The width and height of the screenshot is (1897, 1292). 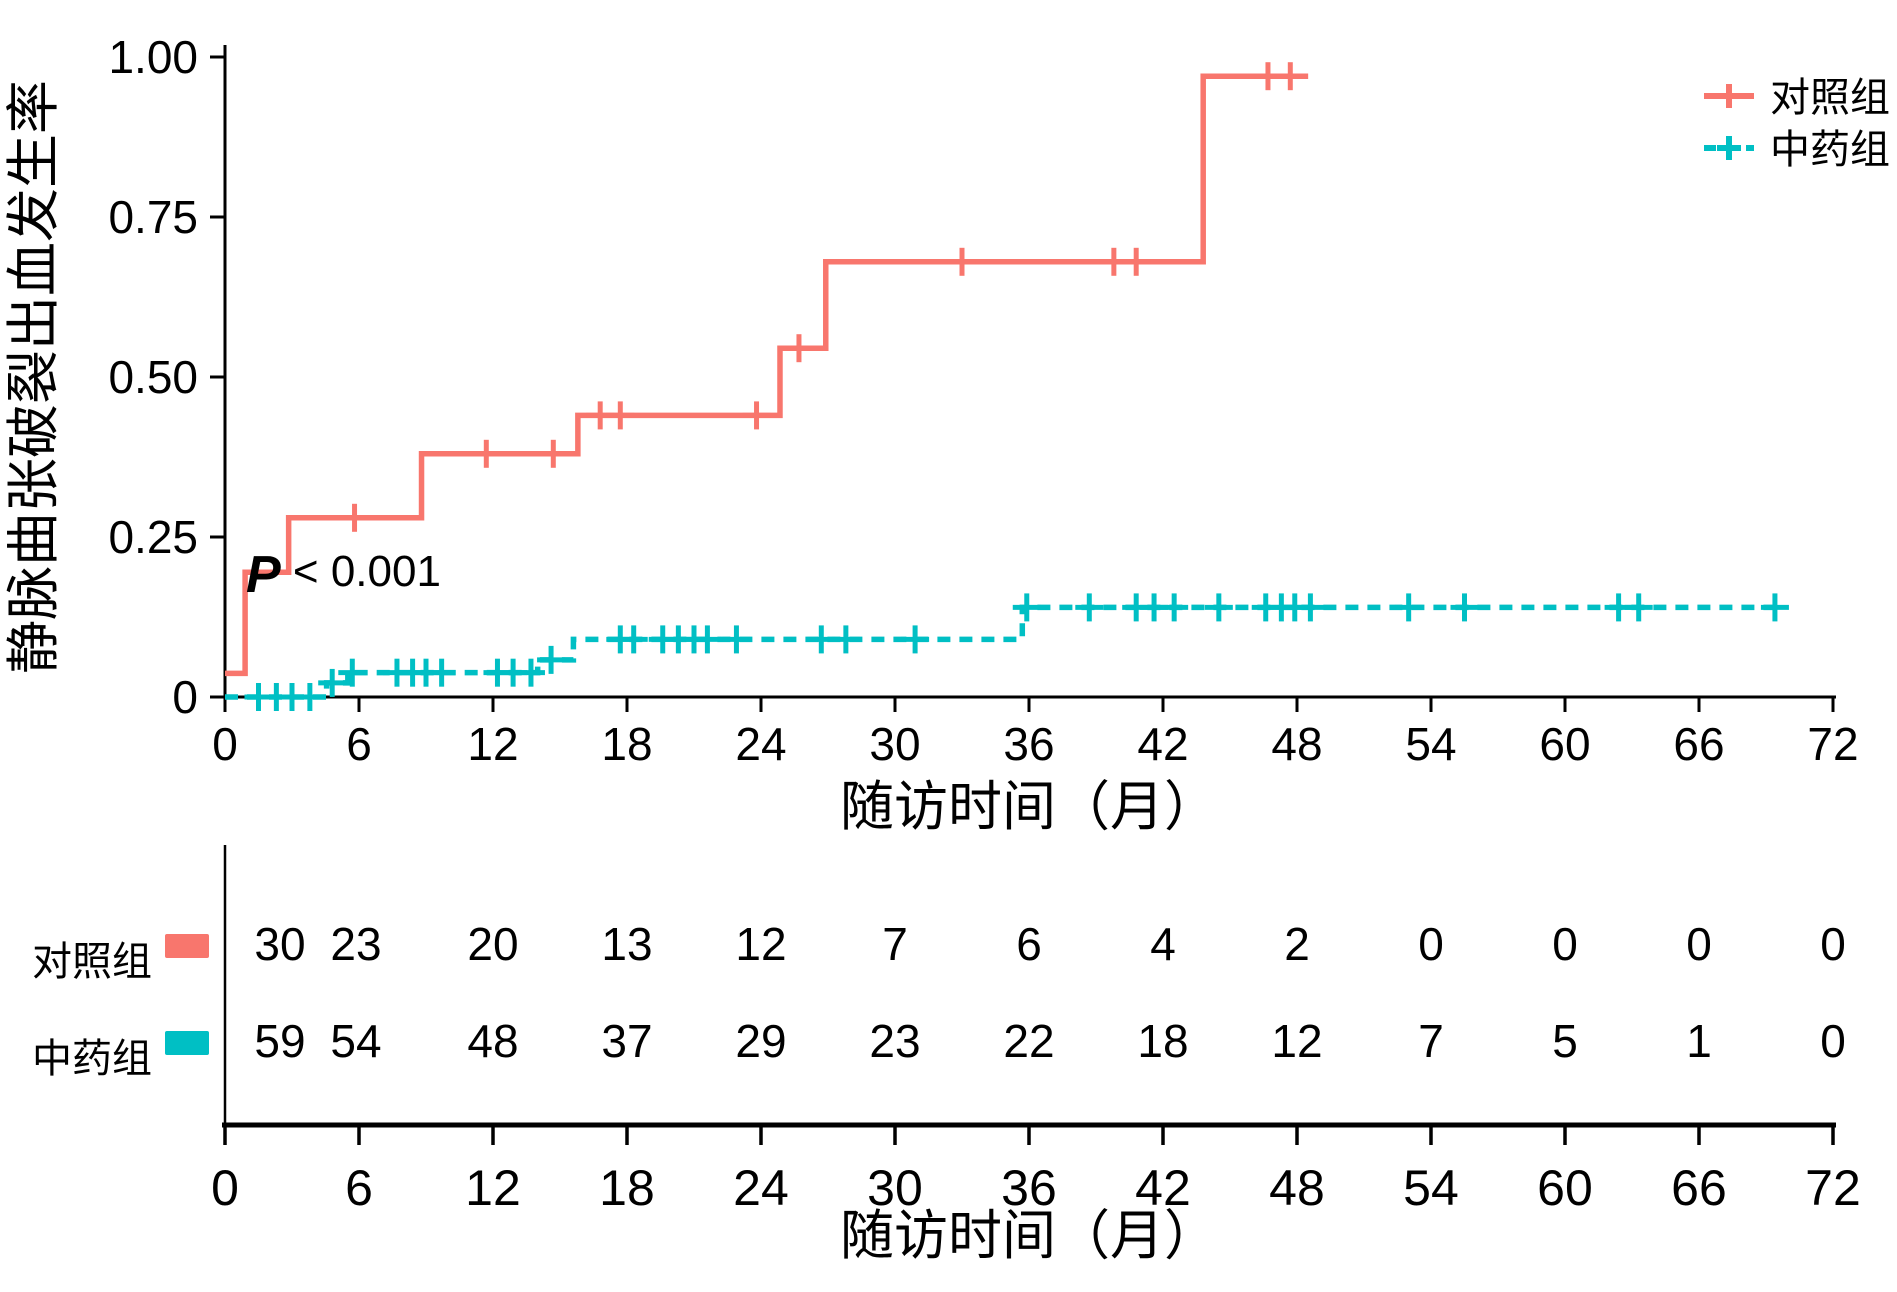 I want to click on legend-key-control, so click(x=1729, y=96).